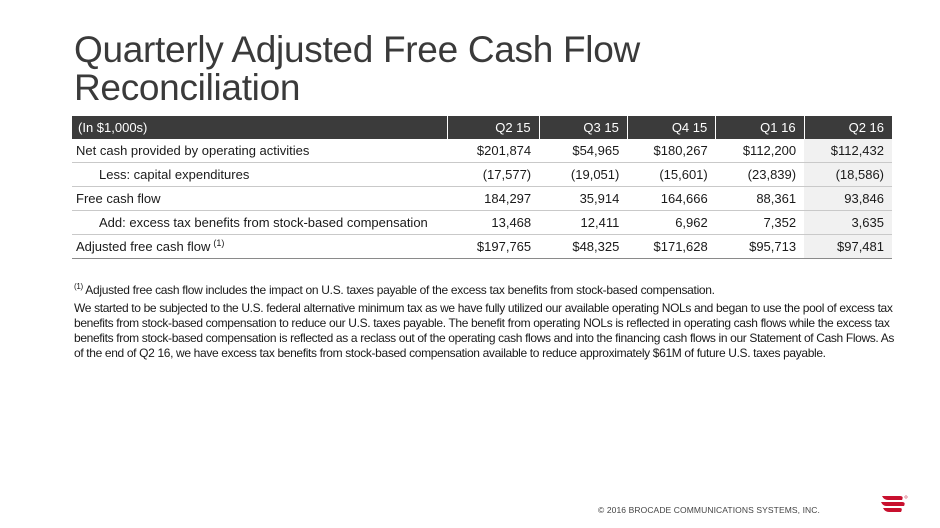 The height and width of the screenshot is (528, 940). Describe the element at coordinates (493, 198) in the screenshot. I see `table-cell: 184,297` at that location.